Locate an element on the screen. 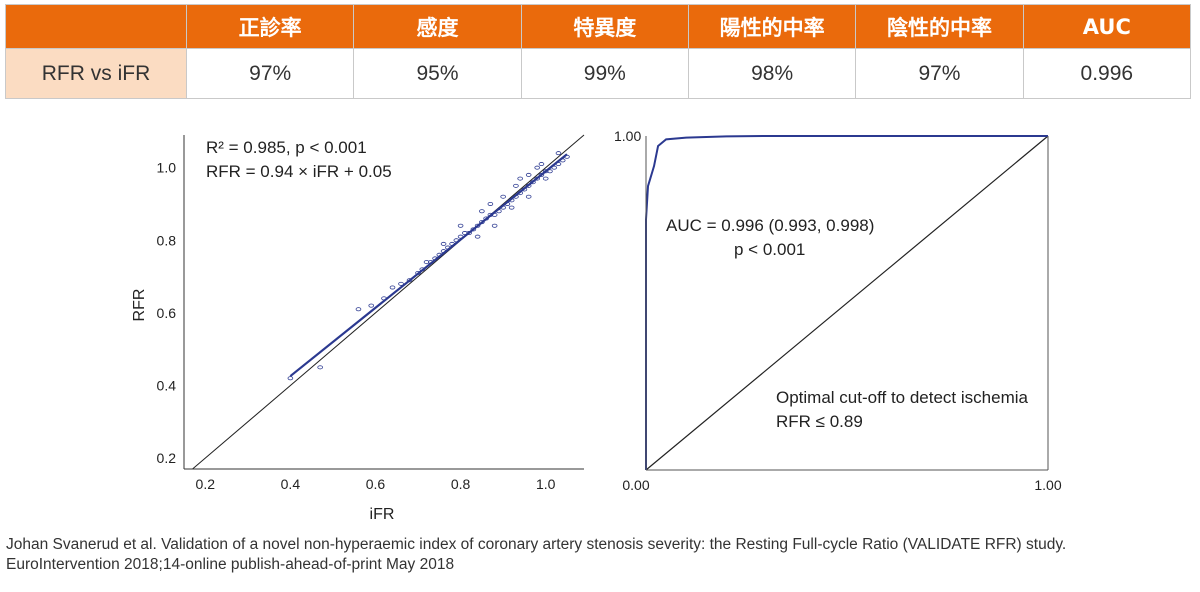 This screenshot has height=592, width=1200. y-tick-label: 1.0 is located at coordinates (167, 168).